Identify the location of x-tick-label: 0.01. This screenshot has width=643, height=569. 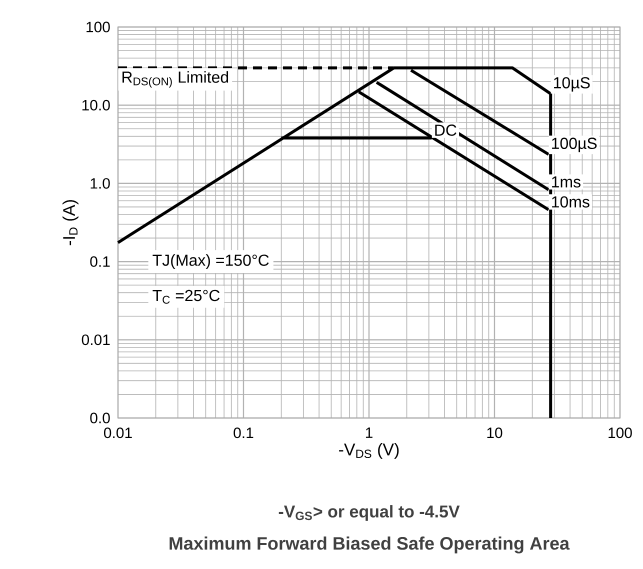
(118, 433).